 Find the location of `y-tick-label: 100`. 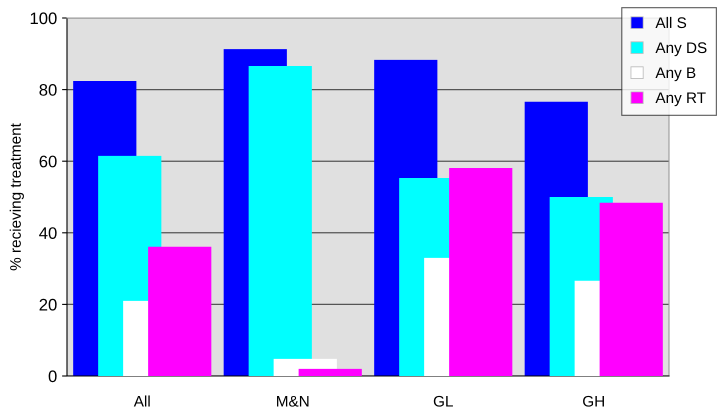

y-tick-label: 100 is located at coordinates (43, 18).